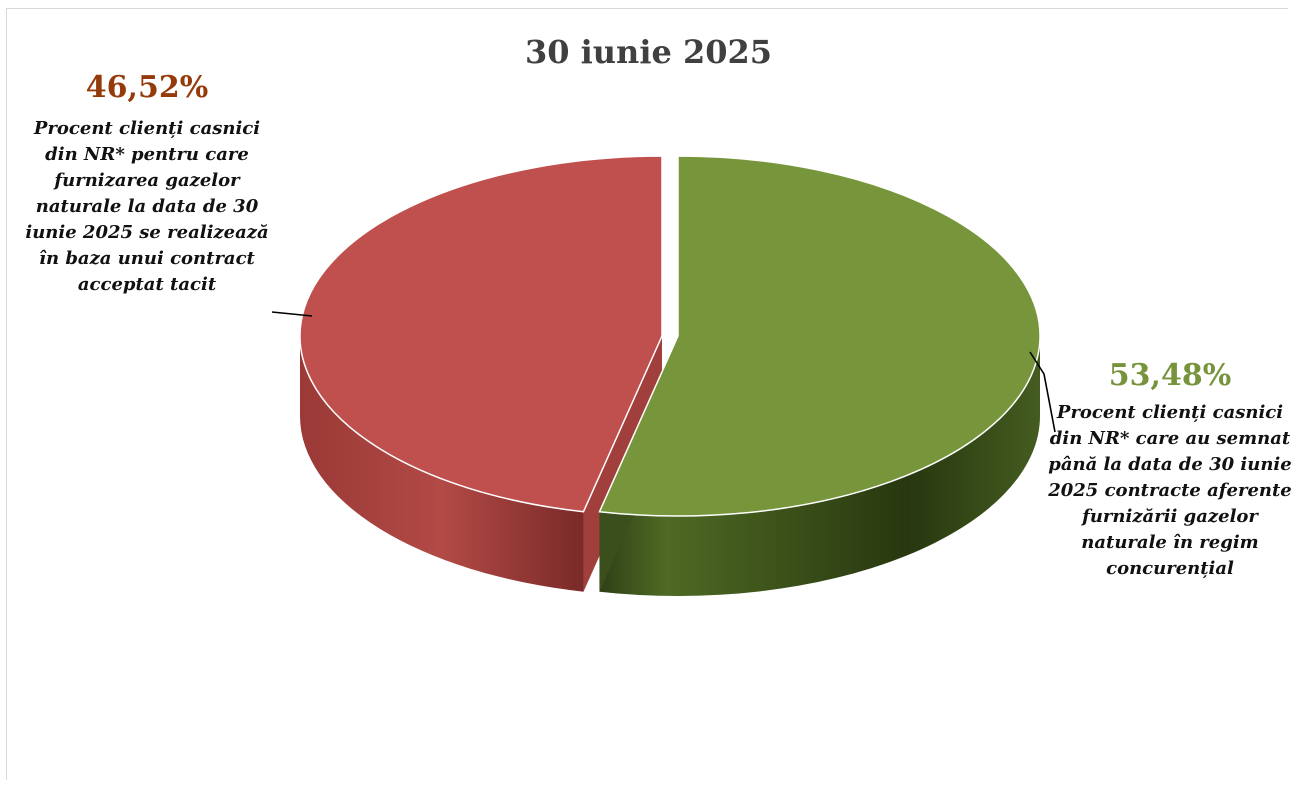  I want to click on leader-line-green, so click(1042, 392).